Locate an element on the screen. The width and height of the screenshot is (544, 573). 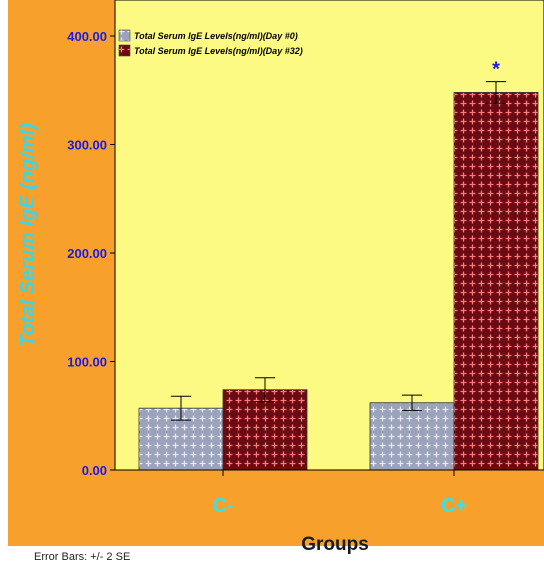
bar-C--series1 is located at coordinates (265, 430).